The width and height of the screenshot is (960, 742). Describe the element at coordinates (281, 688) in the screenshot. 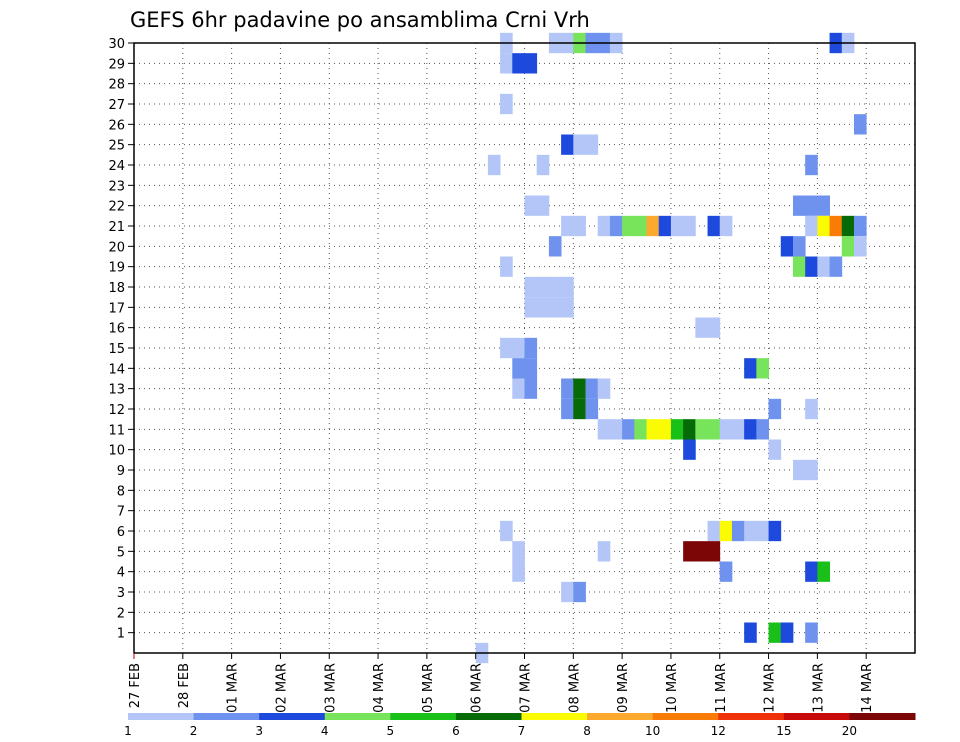

I see `x-tick-label: 02 MAR` at that location.